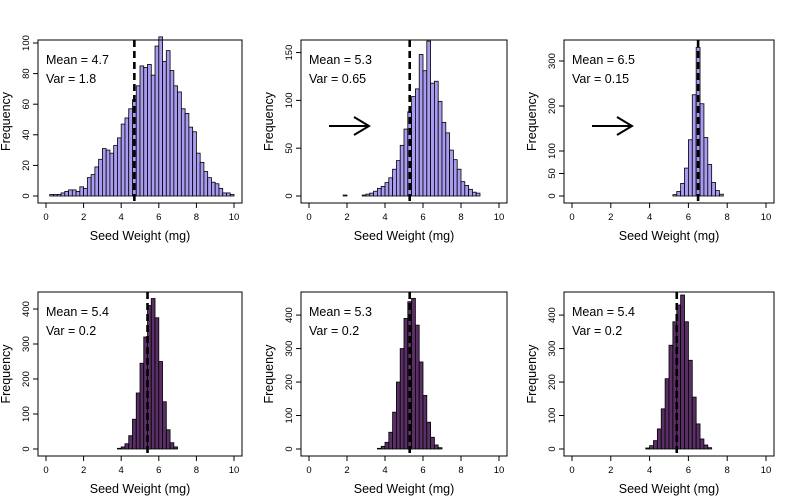 The height and width of the screenshot is (504, 792). I want to click on y-tick-label: 400, so click(552, 315).